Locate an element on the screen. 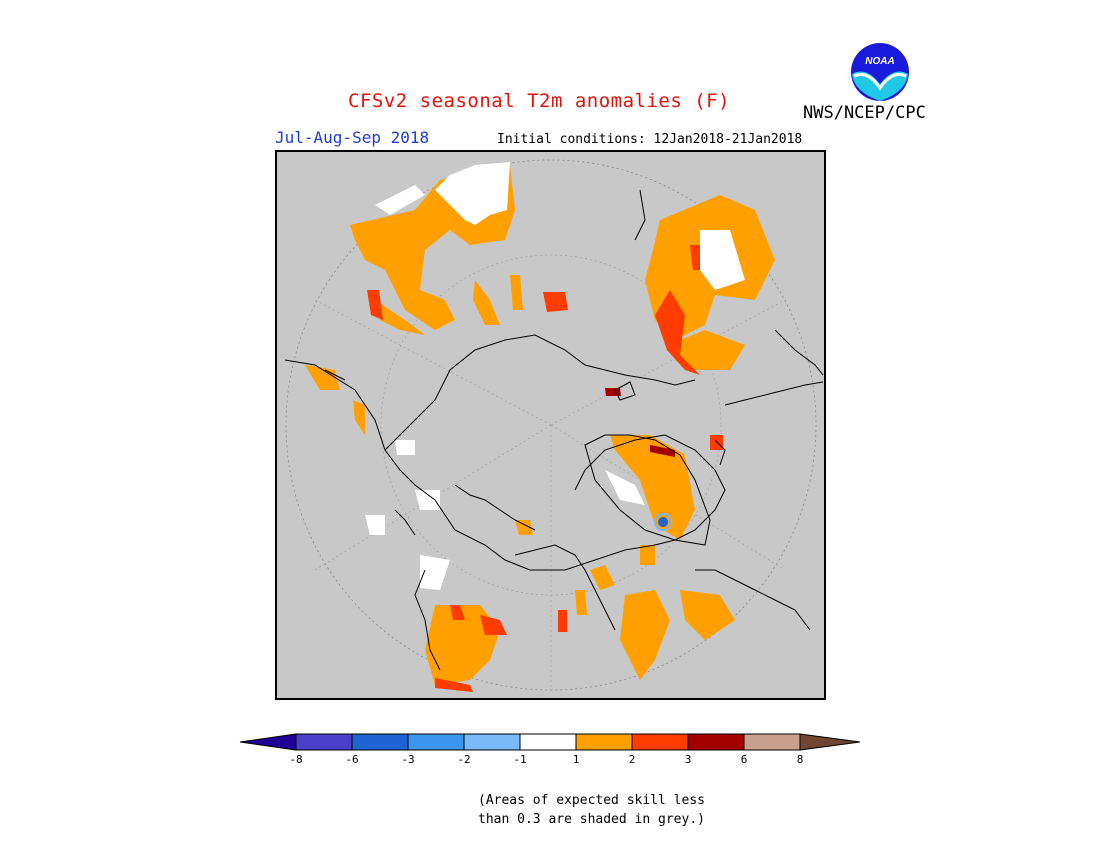 Image resolution: width=1100 pixels, height=850 pixels. skill-note-line2: than 0.3 are shaded in grey.) is located at coordinates (591, 819).